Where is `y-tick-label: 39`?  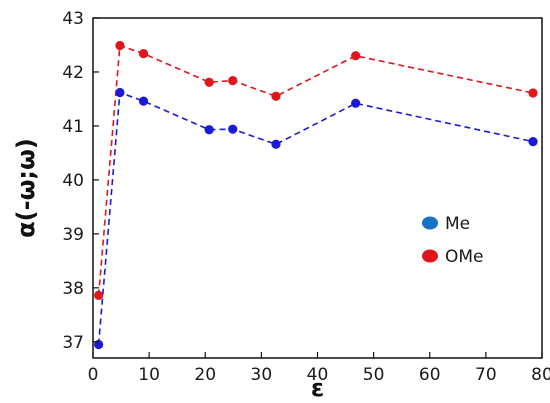 y-tick-label: 39 is located at coordinates (73, 235).